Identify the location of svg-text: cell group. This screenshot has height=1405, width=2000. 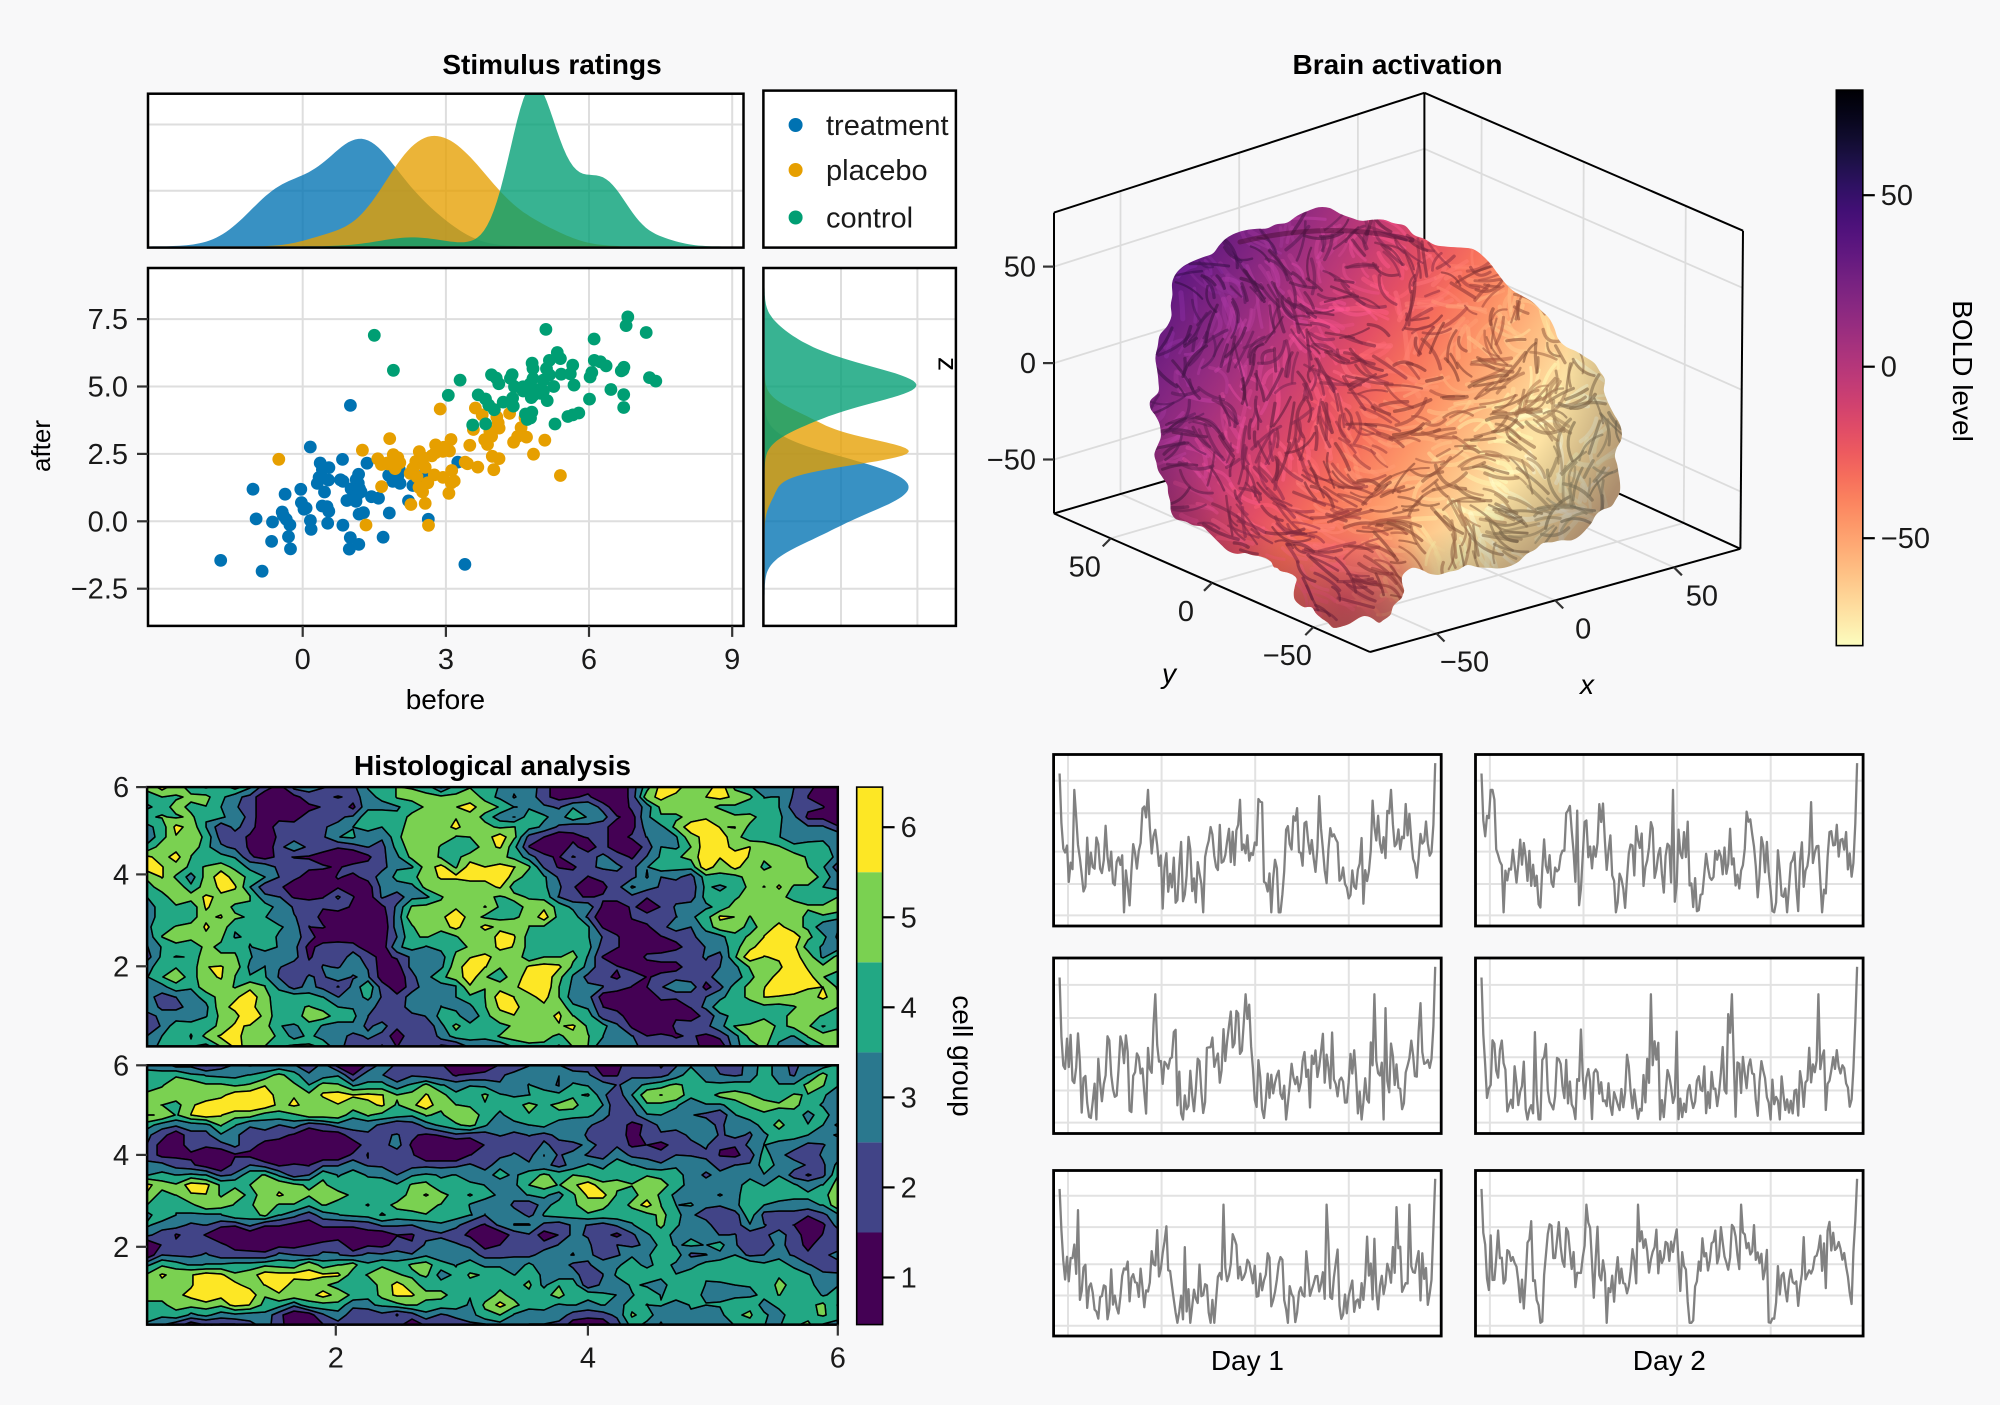
(962, 1055).